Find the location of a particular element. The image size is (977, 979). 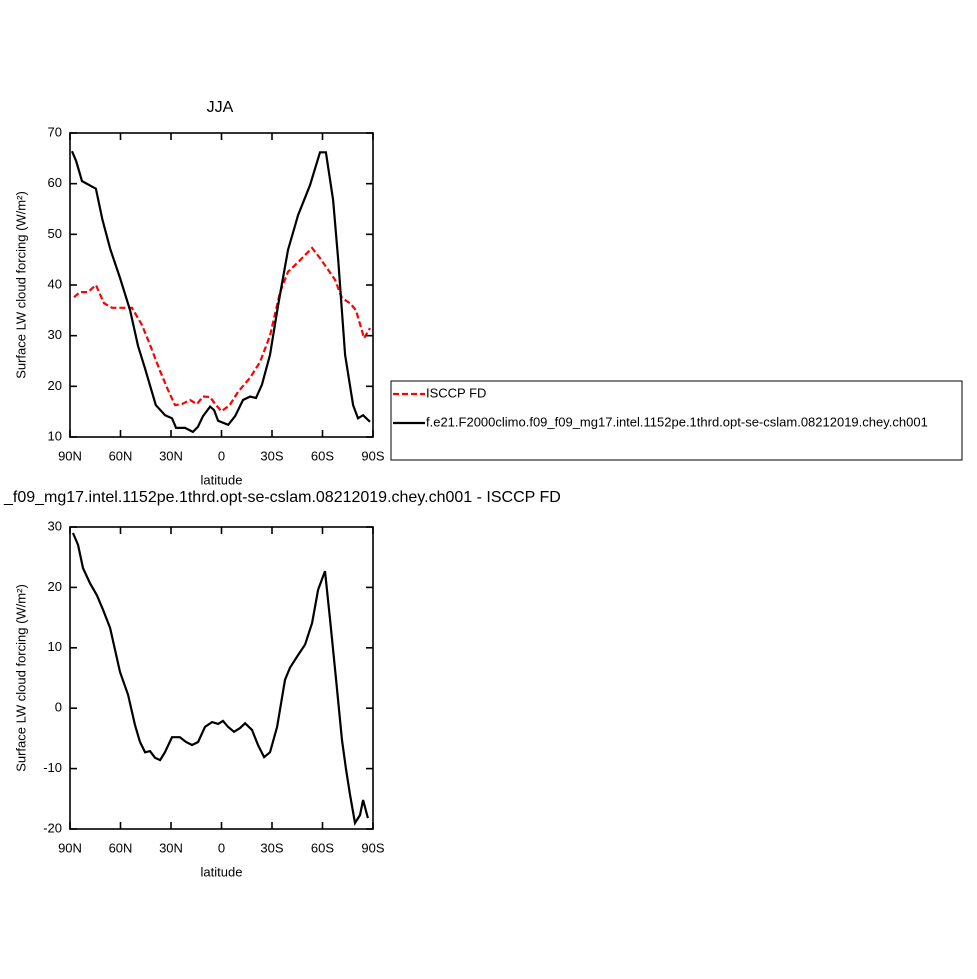

y-tick-label: 40 is located at coordinates (55, 283).